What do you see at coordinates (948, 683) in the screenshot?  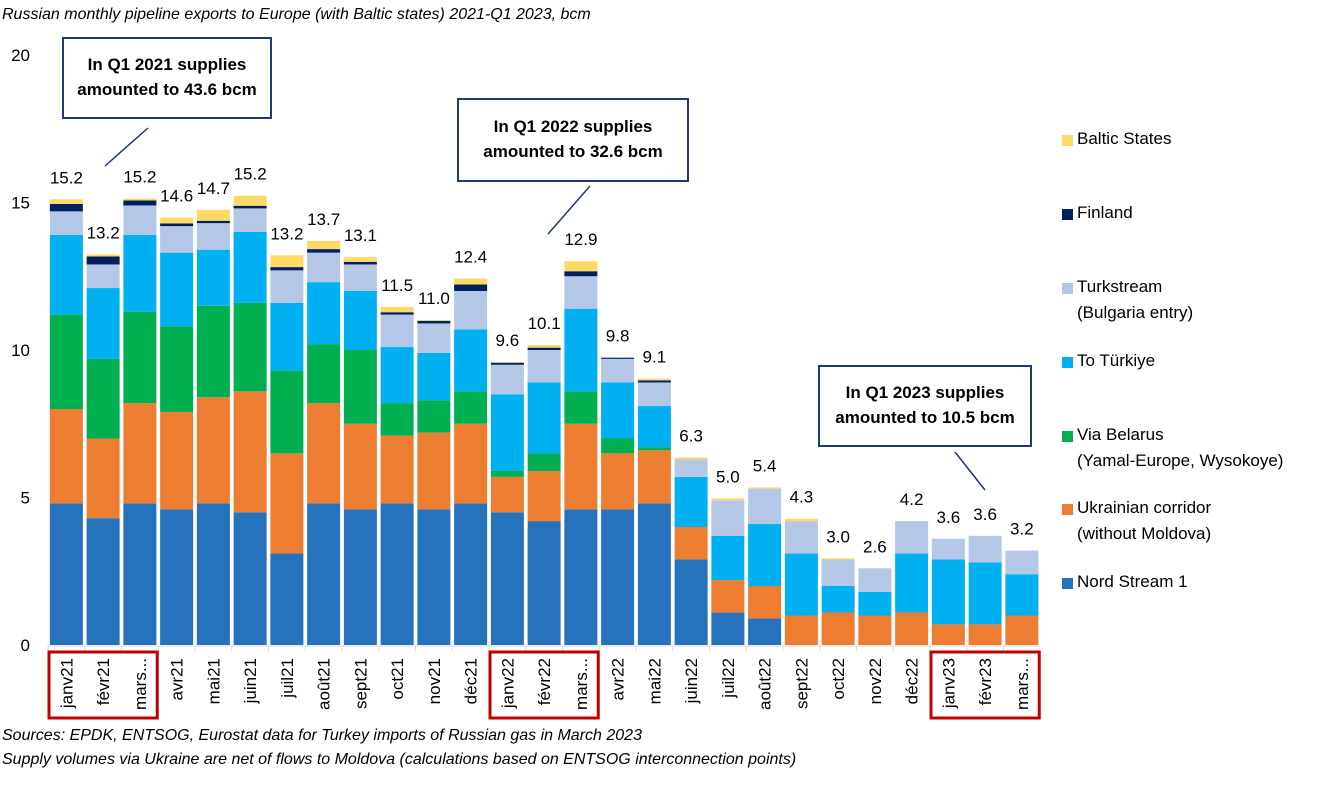 I see `x-tick-label: janv23` at bounding box center [948, 683].